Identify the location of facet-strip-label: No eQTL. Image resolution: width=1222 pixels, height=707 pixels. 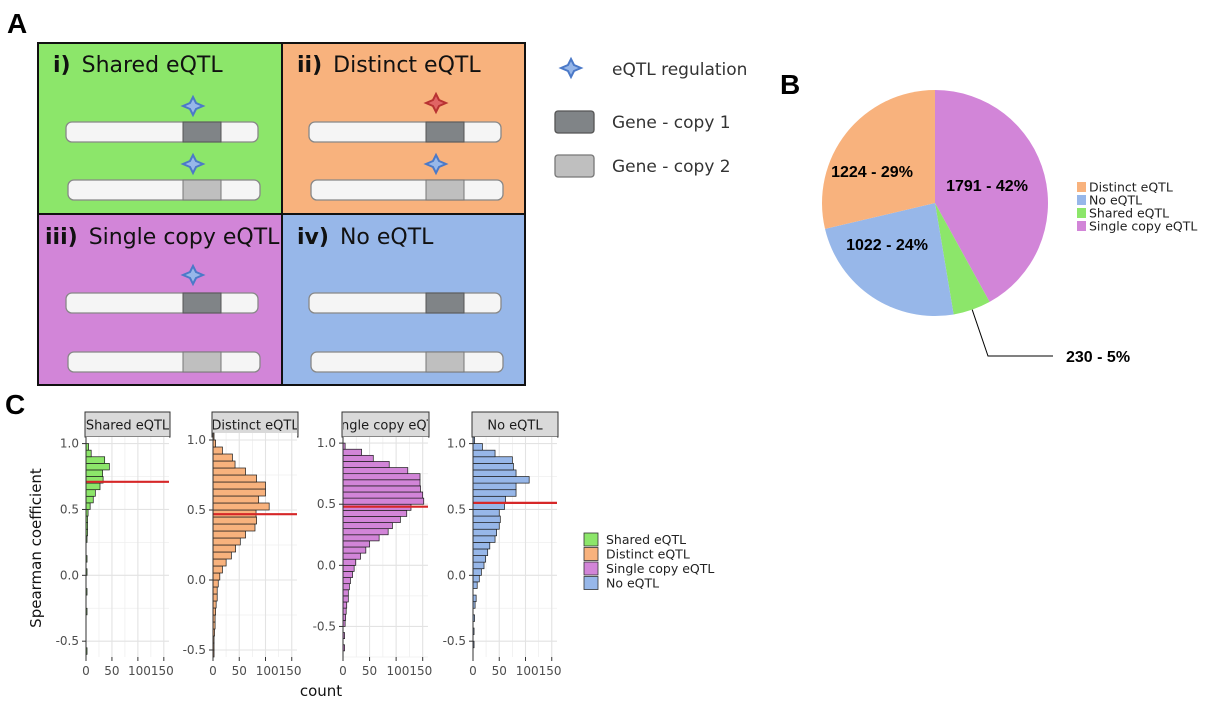
(515, 426).